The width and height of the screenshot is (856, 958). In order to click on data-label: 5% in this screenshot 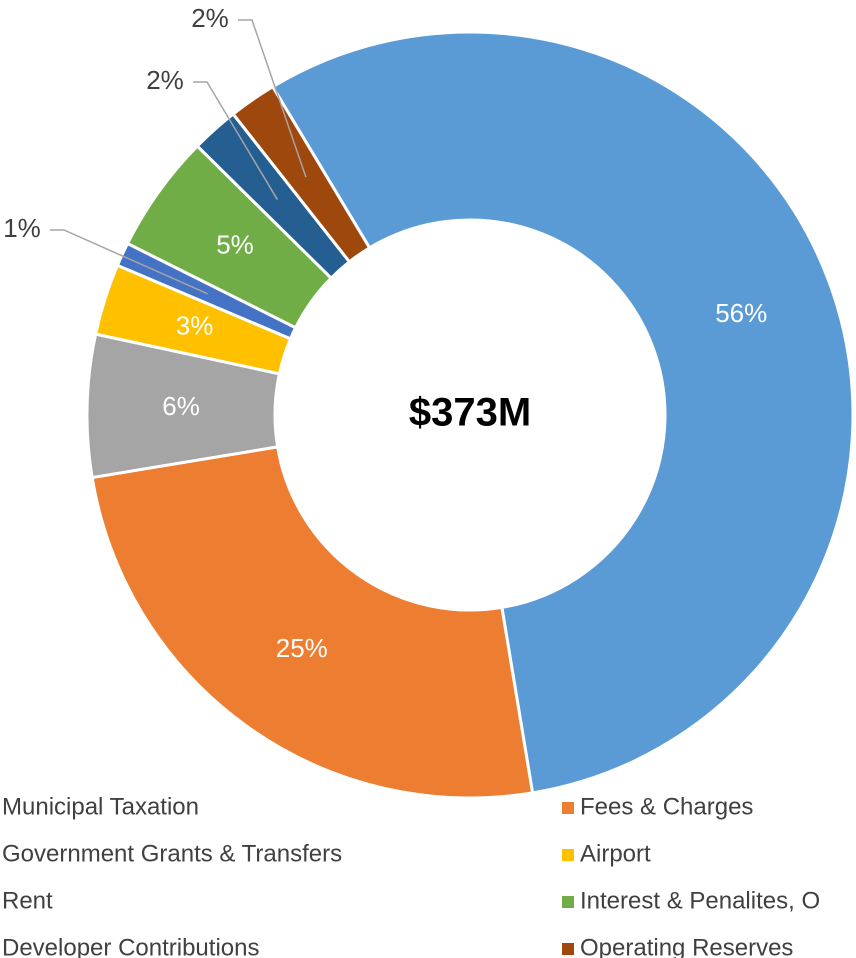, I will do `click(235, 245)`.